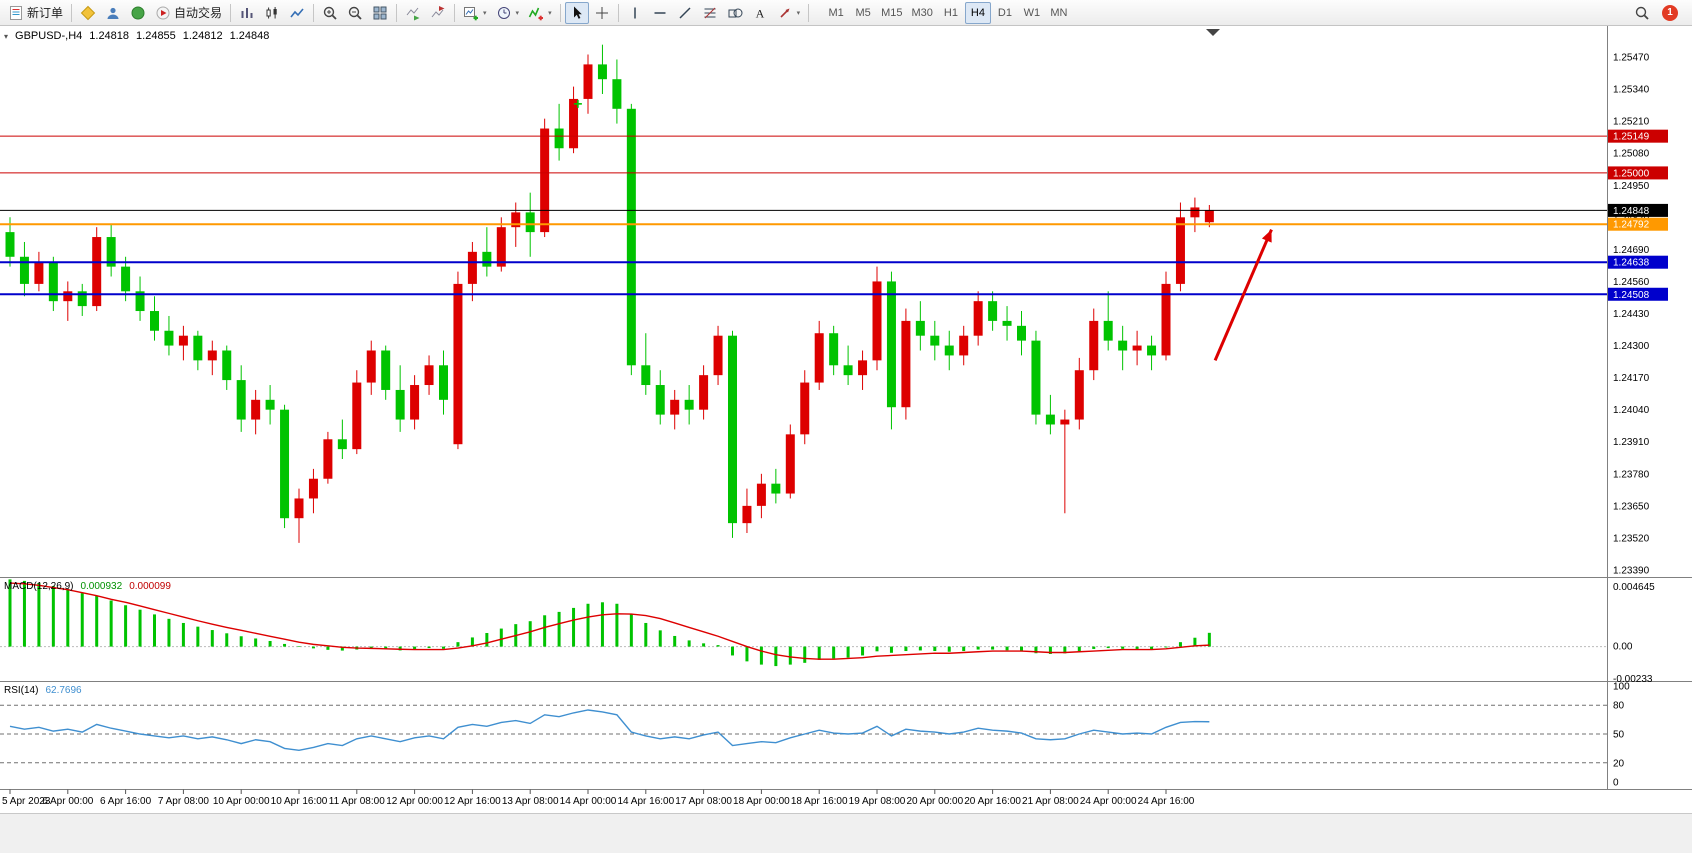 The width and height of the screenshot is (1692, 853). I want to click on chart-shift-marker, so click(1213, 32).